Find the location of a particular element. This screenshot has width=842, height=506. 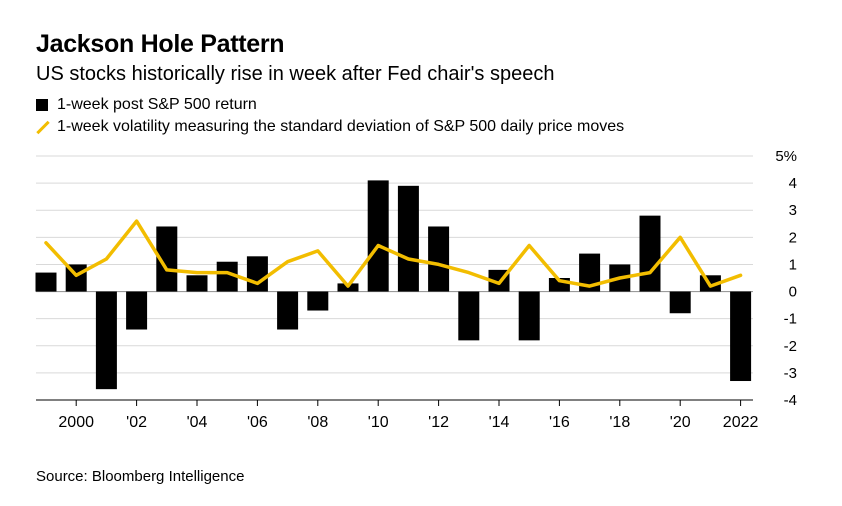

bar-2010 is located at coordinates (378, 236).